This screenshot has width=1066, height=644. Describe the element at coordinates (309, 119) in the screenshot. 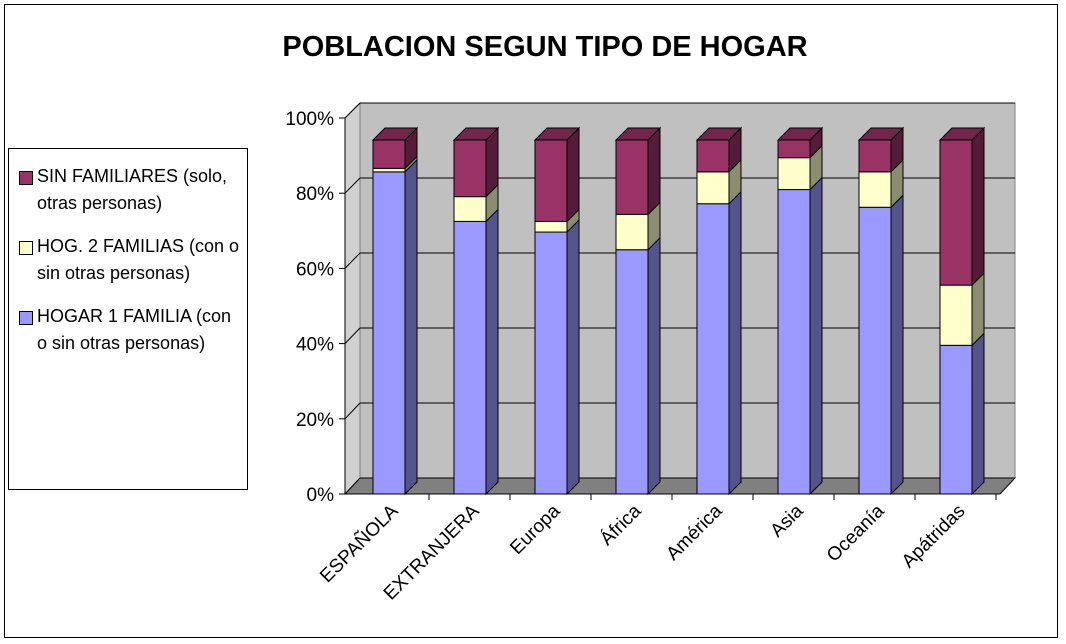

I see `y-tick-label: 100%` at that location.